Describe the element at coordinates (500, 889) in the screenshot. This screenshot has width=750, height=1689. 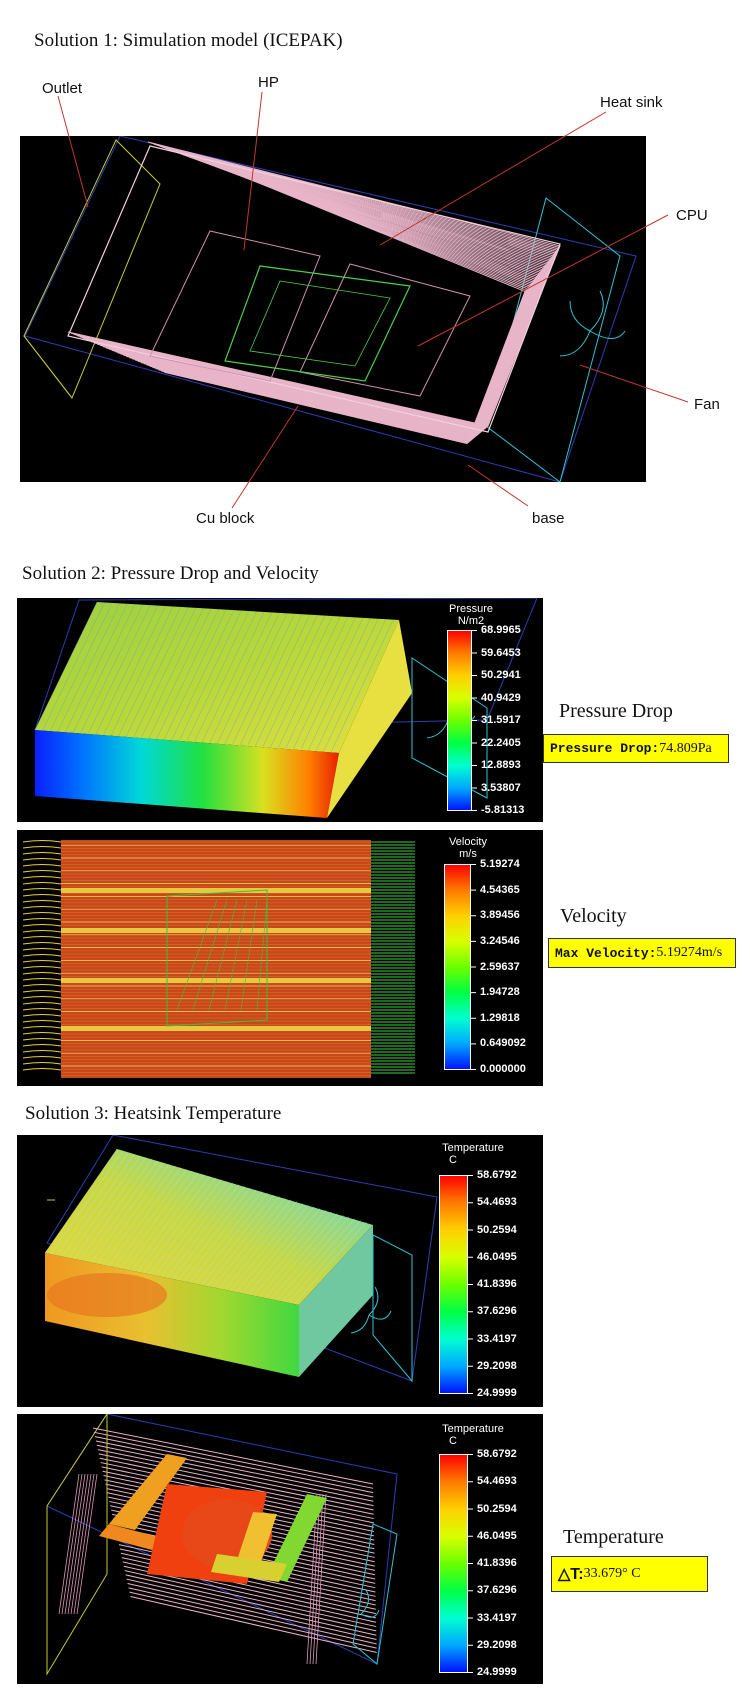
I see `velocity-legend-tick-label: 4.54365` at that location.